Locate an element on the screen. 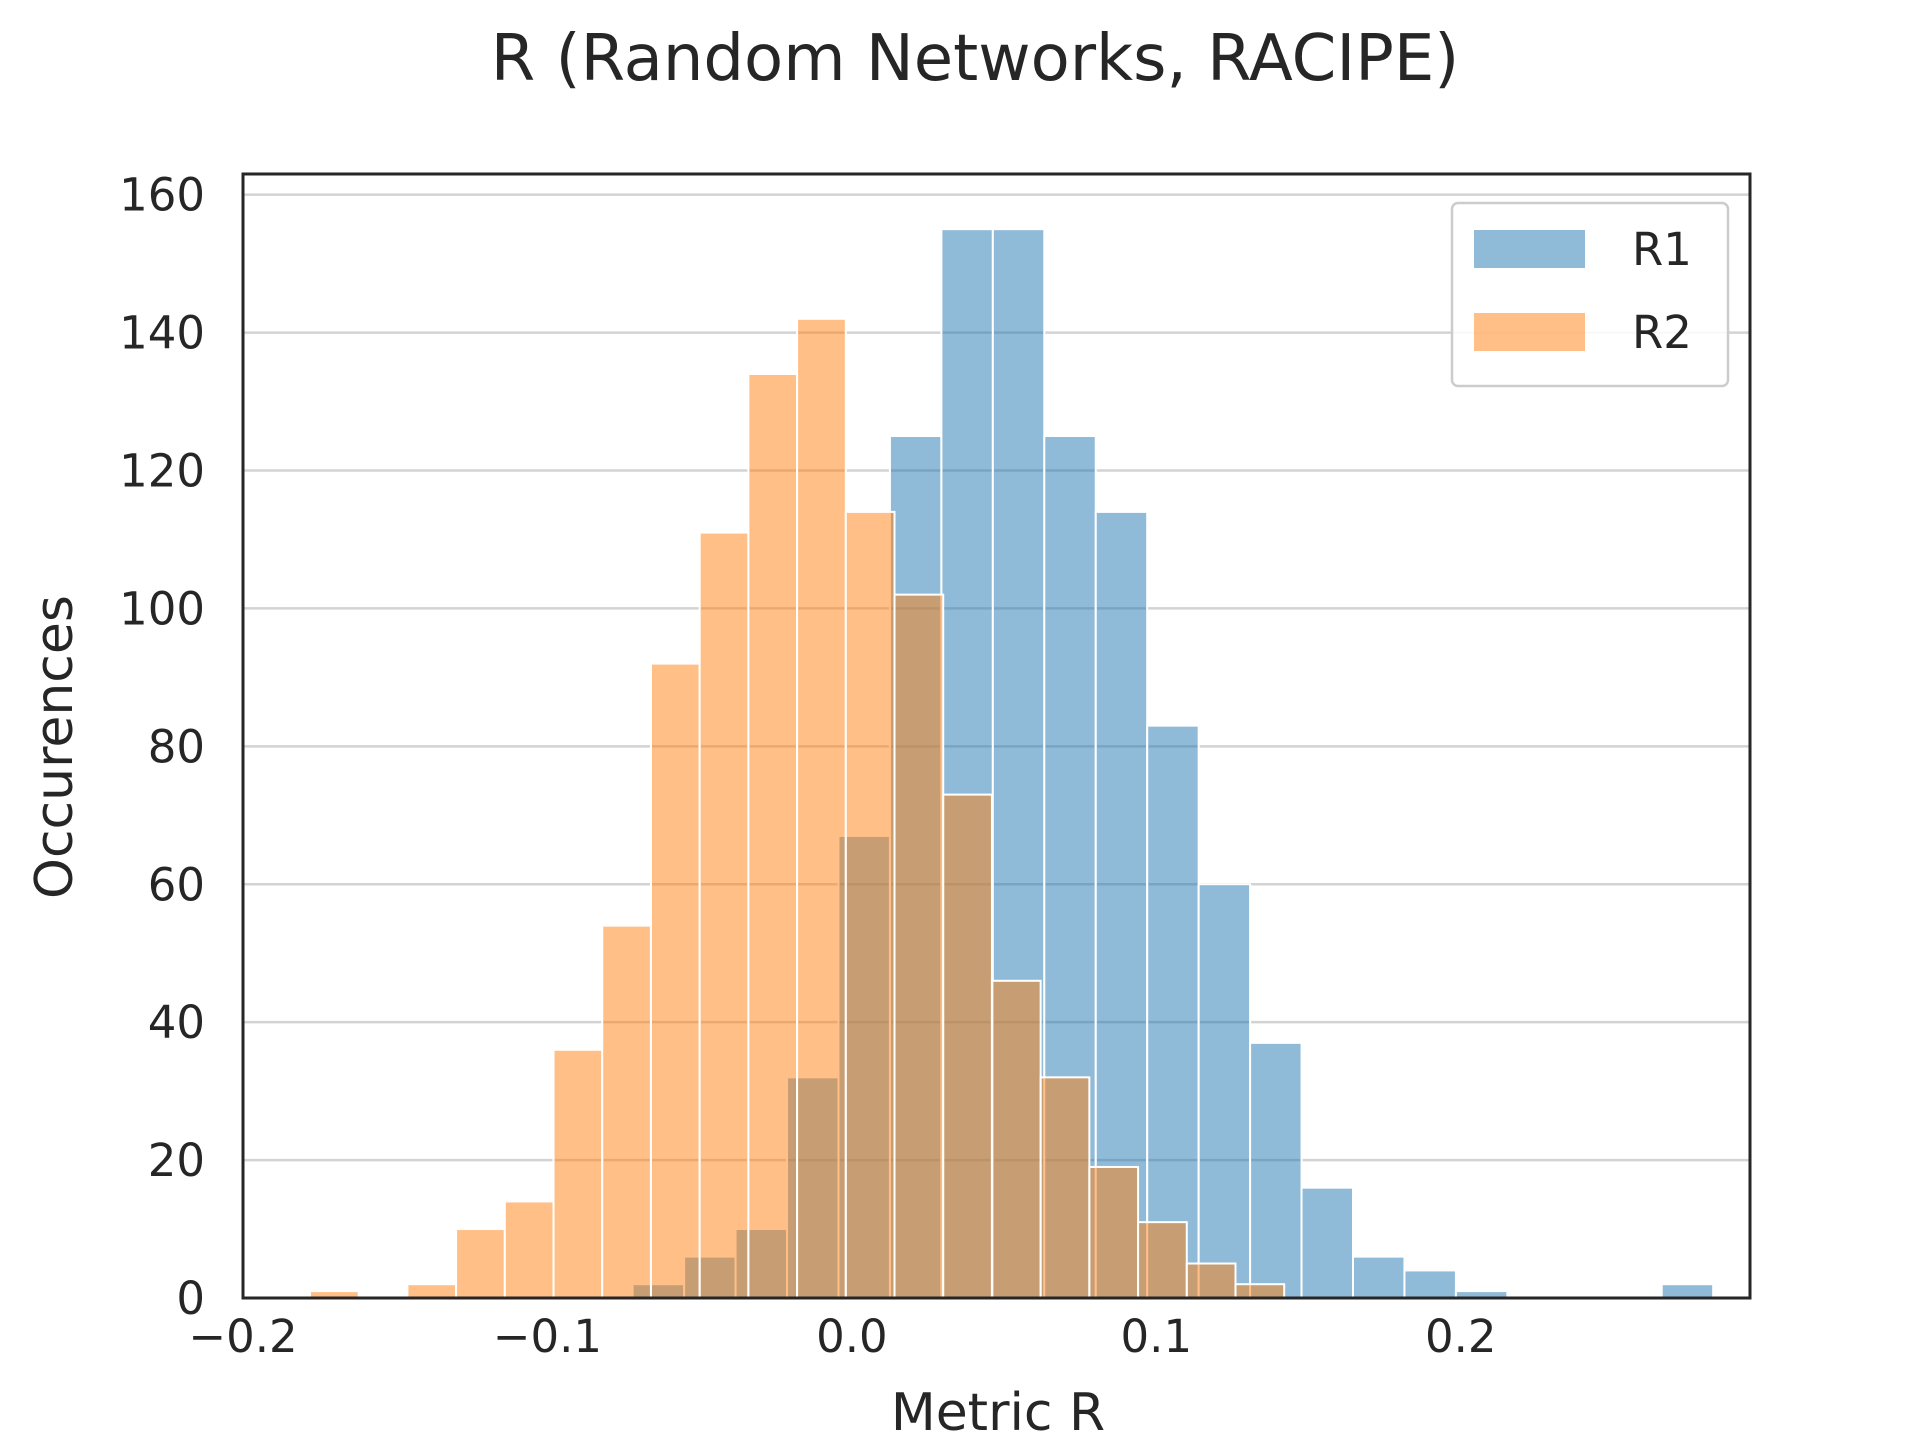 The image size is (1920, 1440). y-tick-label-80: 80 is located at coordinates (176, 746).